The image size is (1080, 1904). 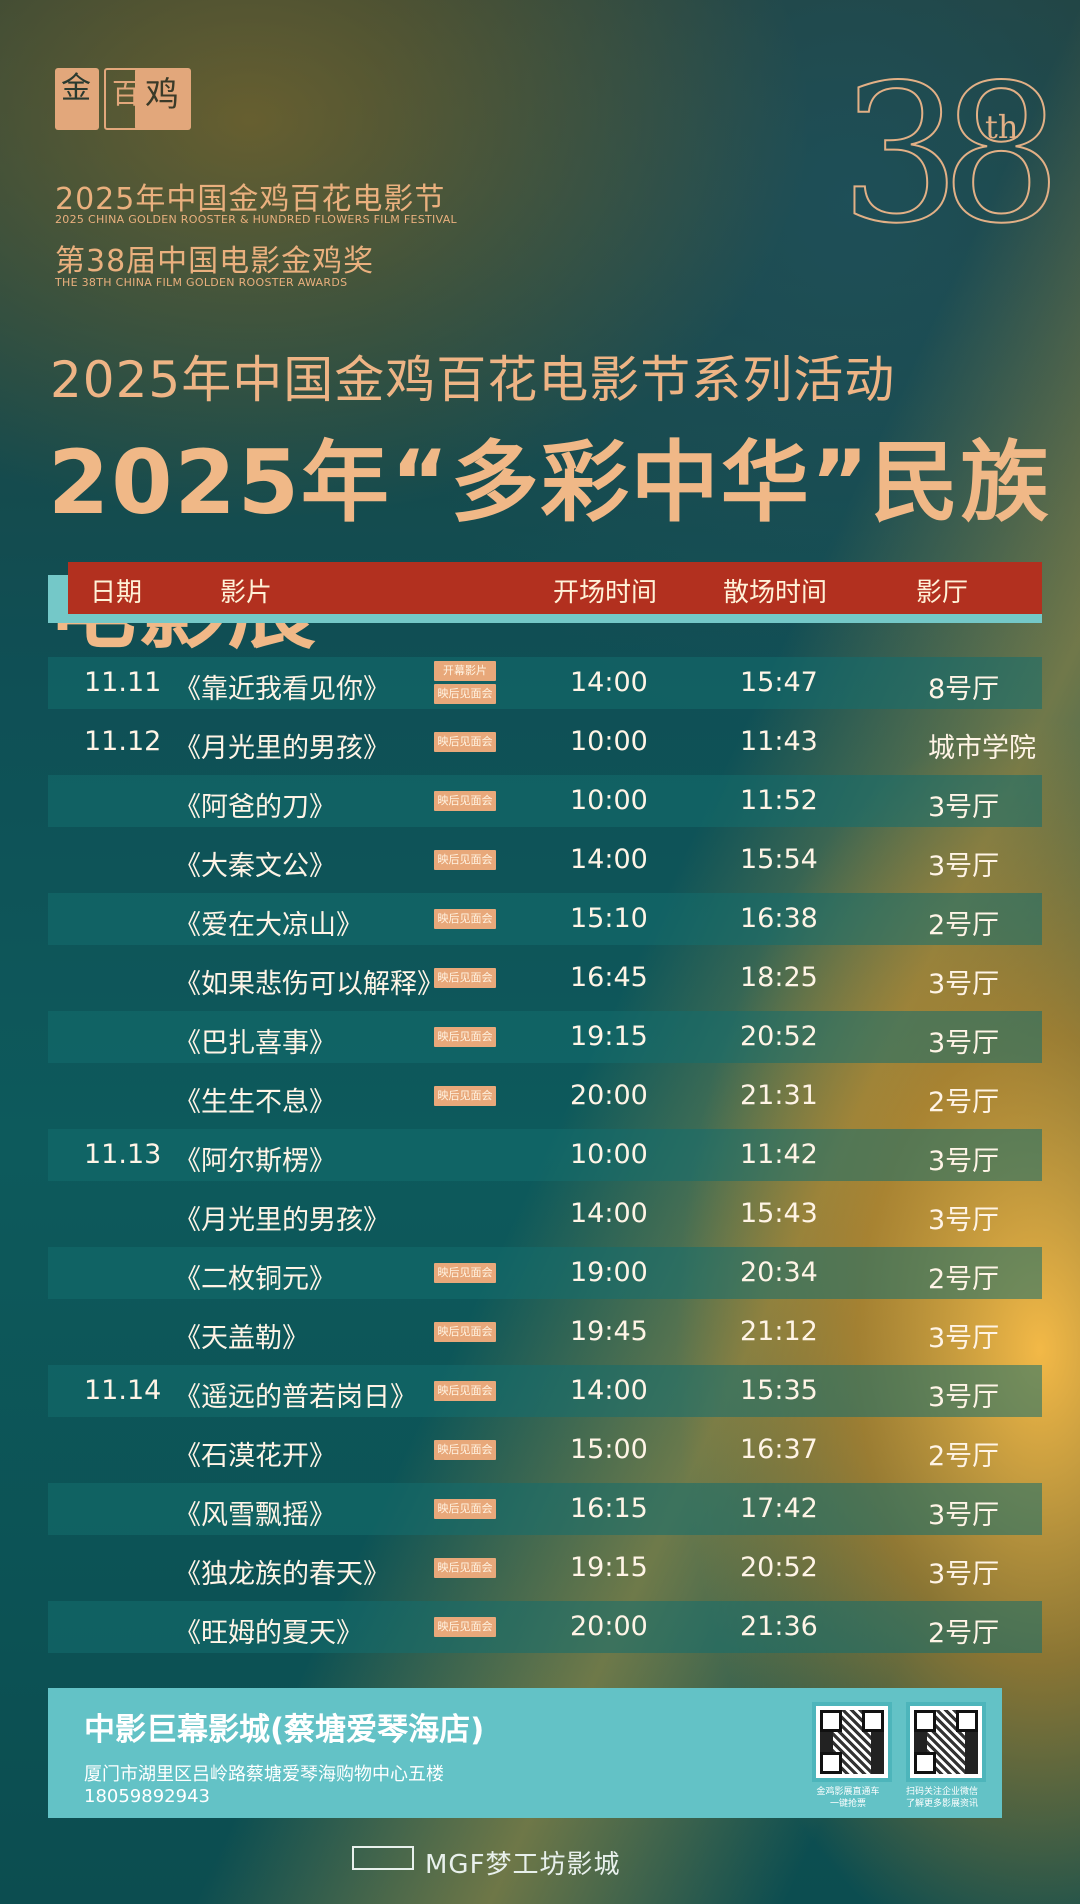 I want to click on row-hall: 8号厅, so click(x=964, y=689).